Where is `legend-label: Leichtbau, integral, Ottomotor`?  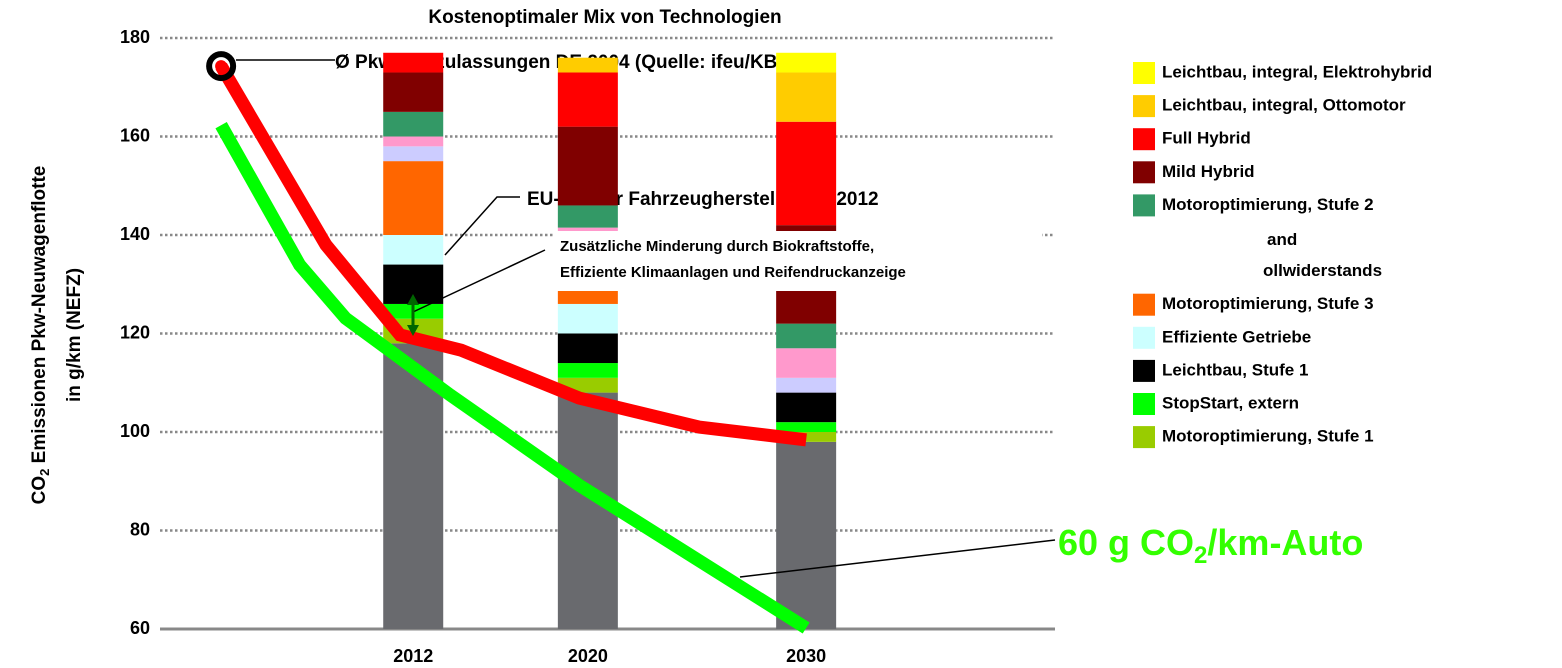 legend-label: Leichtbau, integral, Ottomotor is located at coordinates (1284, 105).